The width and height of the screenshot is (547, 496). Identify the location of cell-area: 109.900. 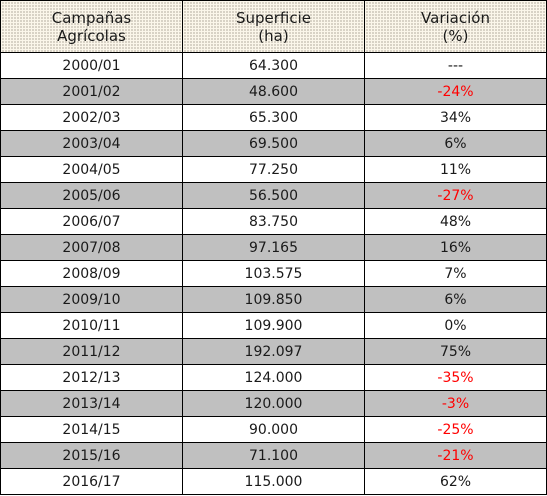
(273, 325).